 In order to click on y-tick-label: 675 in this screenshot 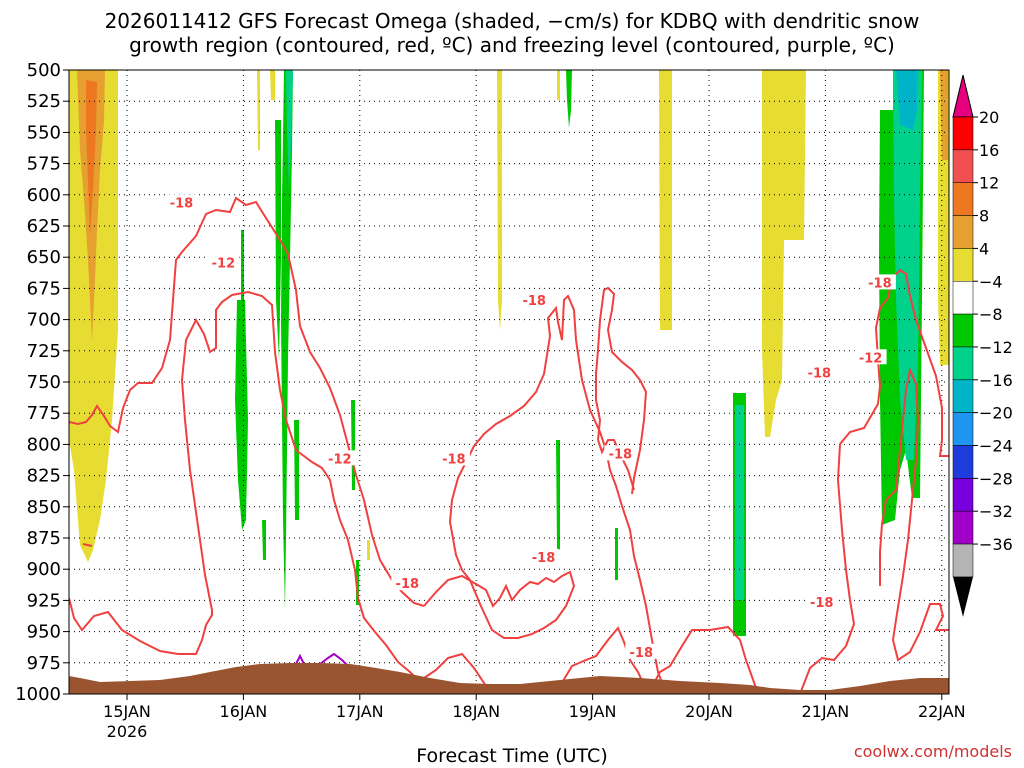, I will do `click(44, 288)`.